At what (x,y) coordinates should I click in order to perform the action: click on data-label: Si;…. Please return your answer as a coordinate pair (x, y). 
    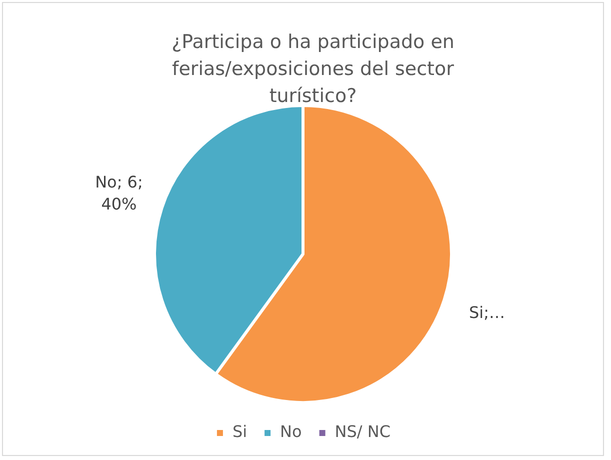
    Looking at the image, I should click on (487, 312).